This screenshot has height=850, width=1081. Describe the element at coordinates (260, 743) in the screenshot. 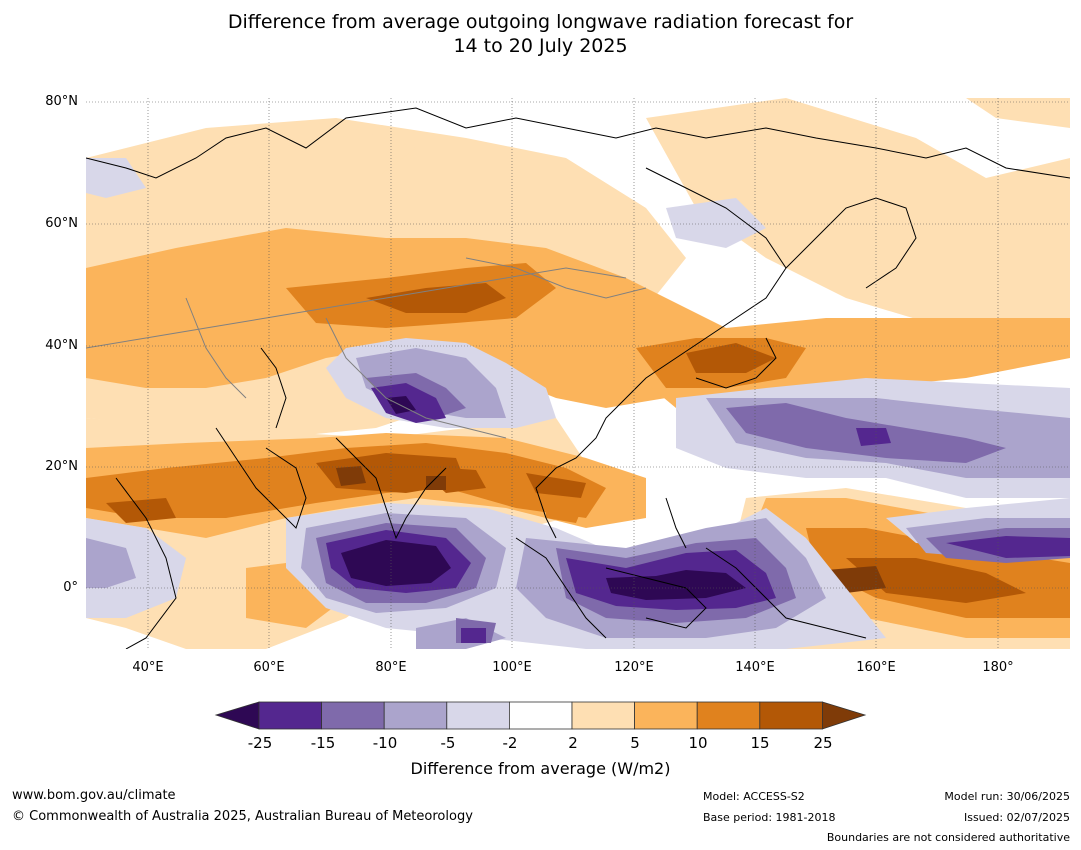

I see `colorbar-tick: -25` at that location.